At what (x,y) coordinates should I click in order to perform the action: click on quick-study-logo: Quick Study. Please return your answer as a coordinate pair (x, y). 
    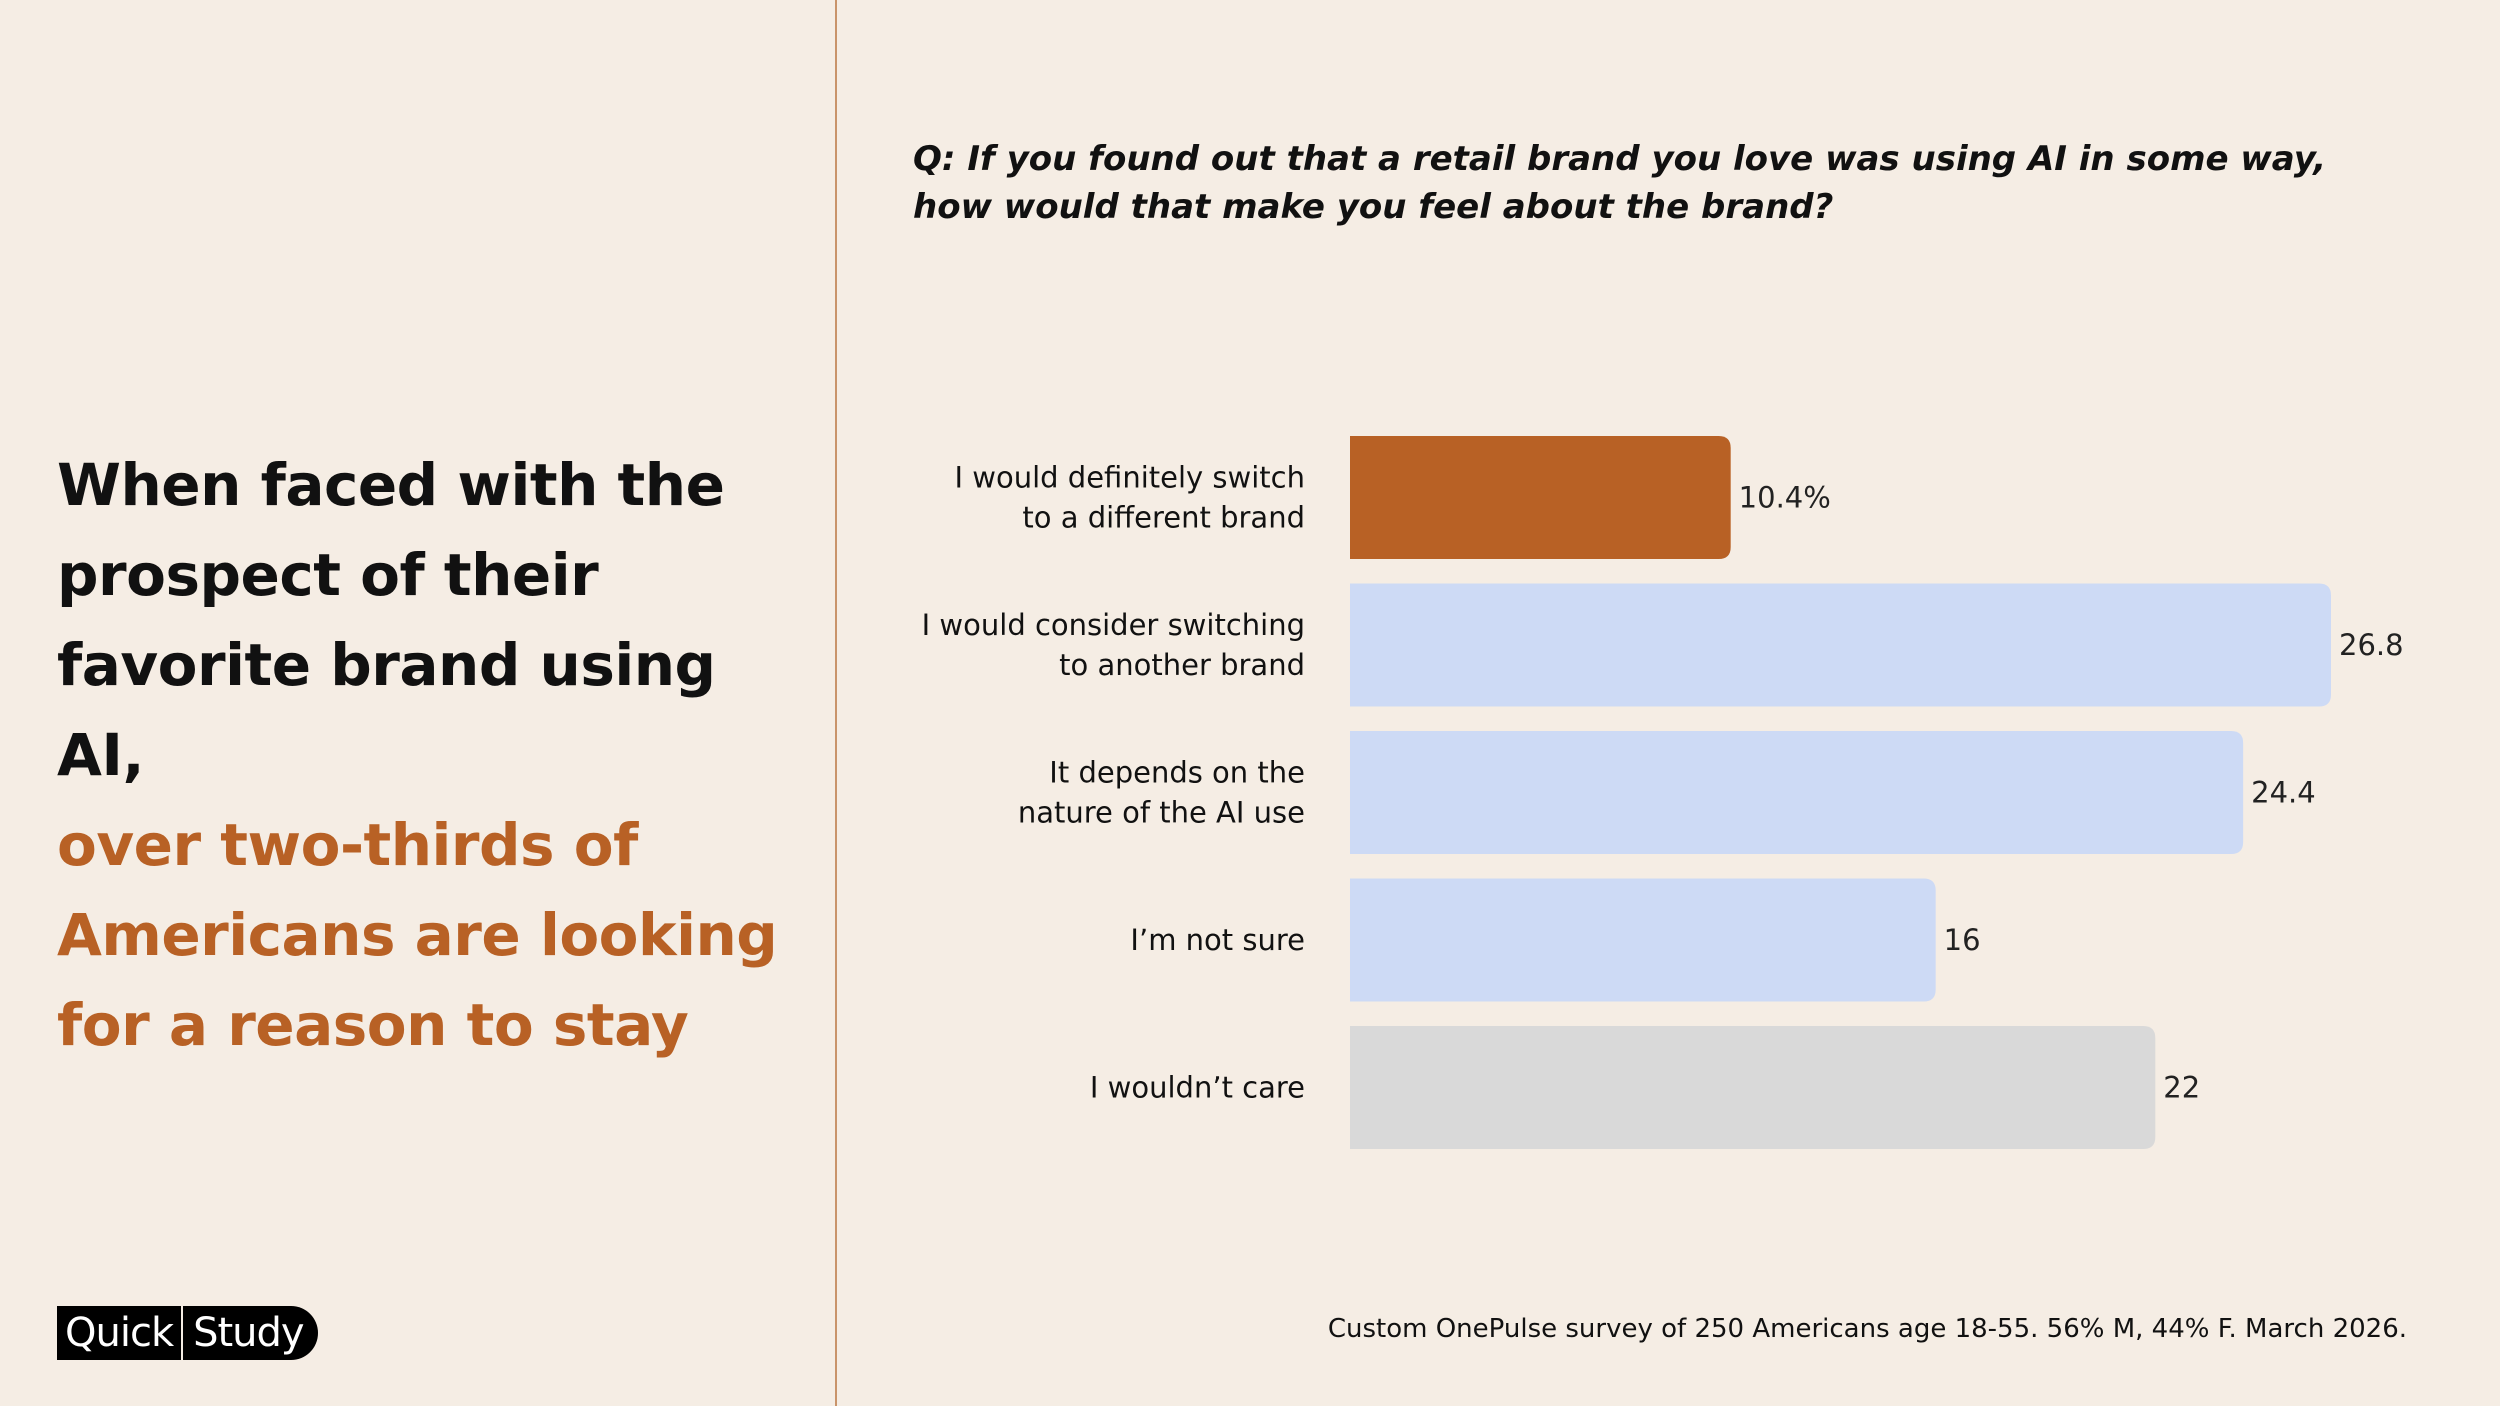
    Looking at the image, I should click on (187, 1333).